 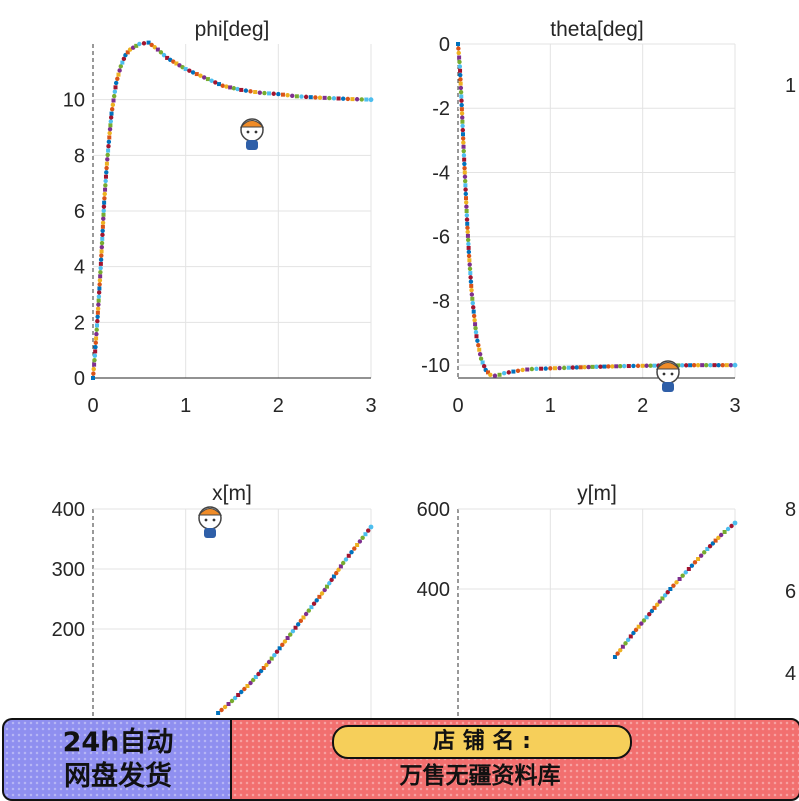 What do you see at coordinates (68, 570) in the screenshot?
I see `y-tick-label: 300` at bounding box center [68, 570].